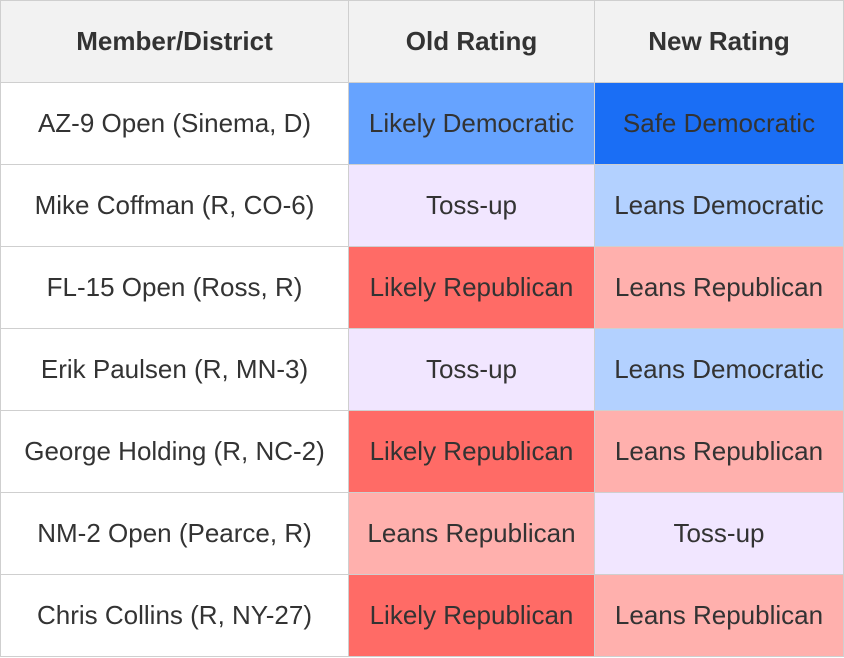  Describe the element at coordinates (174, 123) in the screenshot. I see `member-cell: AZ-9 Open (Sinema, D)` at that location.